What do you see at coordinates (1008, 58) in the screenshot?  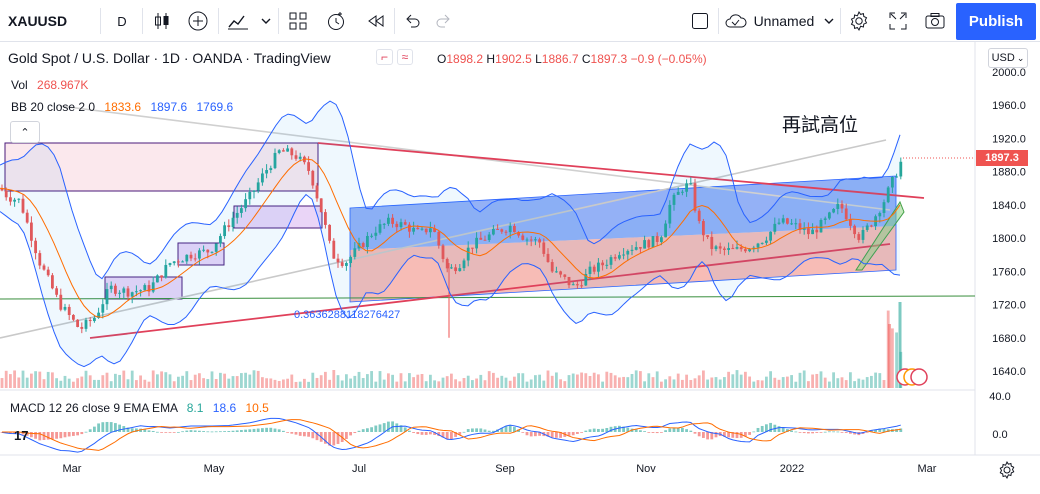 I see `currency-selector: USD ⌄` at bounding box center [1008, 58].